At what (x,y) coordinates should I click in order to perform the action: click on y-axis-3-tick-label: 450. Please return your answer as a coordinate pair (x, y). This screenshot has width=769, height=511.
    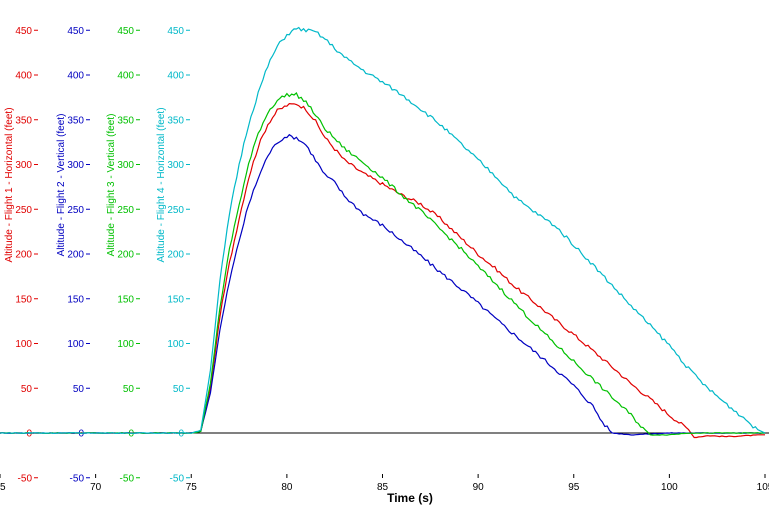
    Looking at the image, I should click on (125, 31).